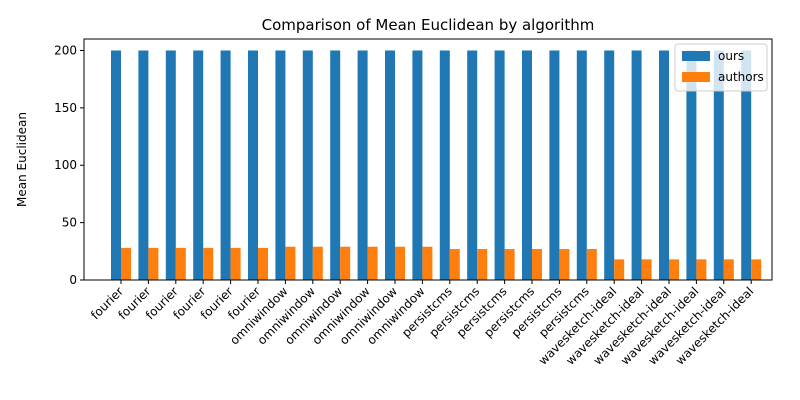  I want to click on y-axis-ticks: 0 50 100 150 200, so click(69, 165).